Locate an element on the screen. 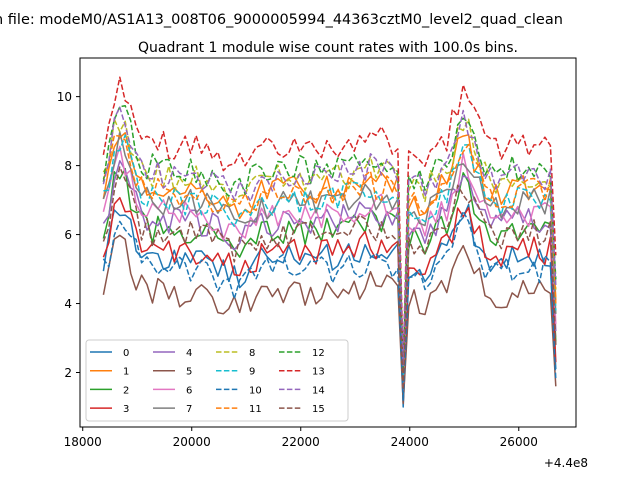 This screenshot has width=640, height=480. x-tick-label: 24000 is located at coordinates (410, 442).